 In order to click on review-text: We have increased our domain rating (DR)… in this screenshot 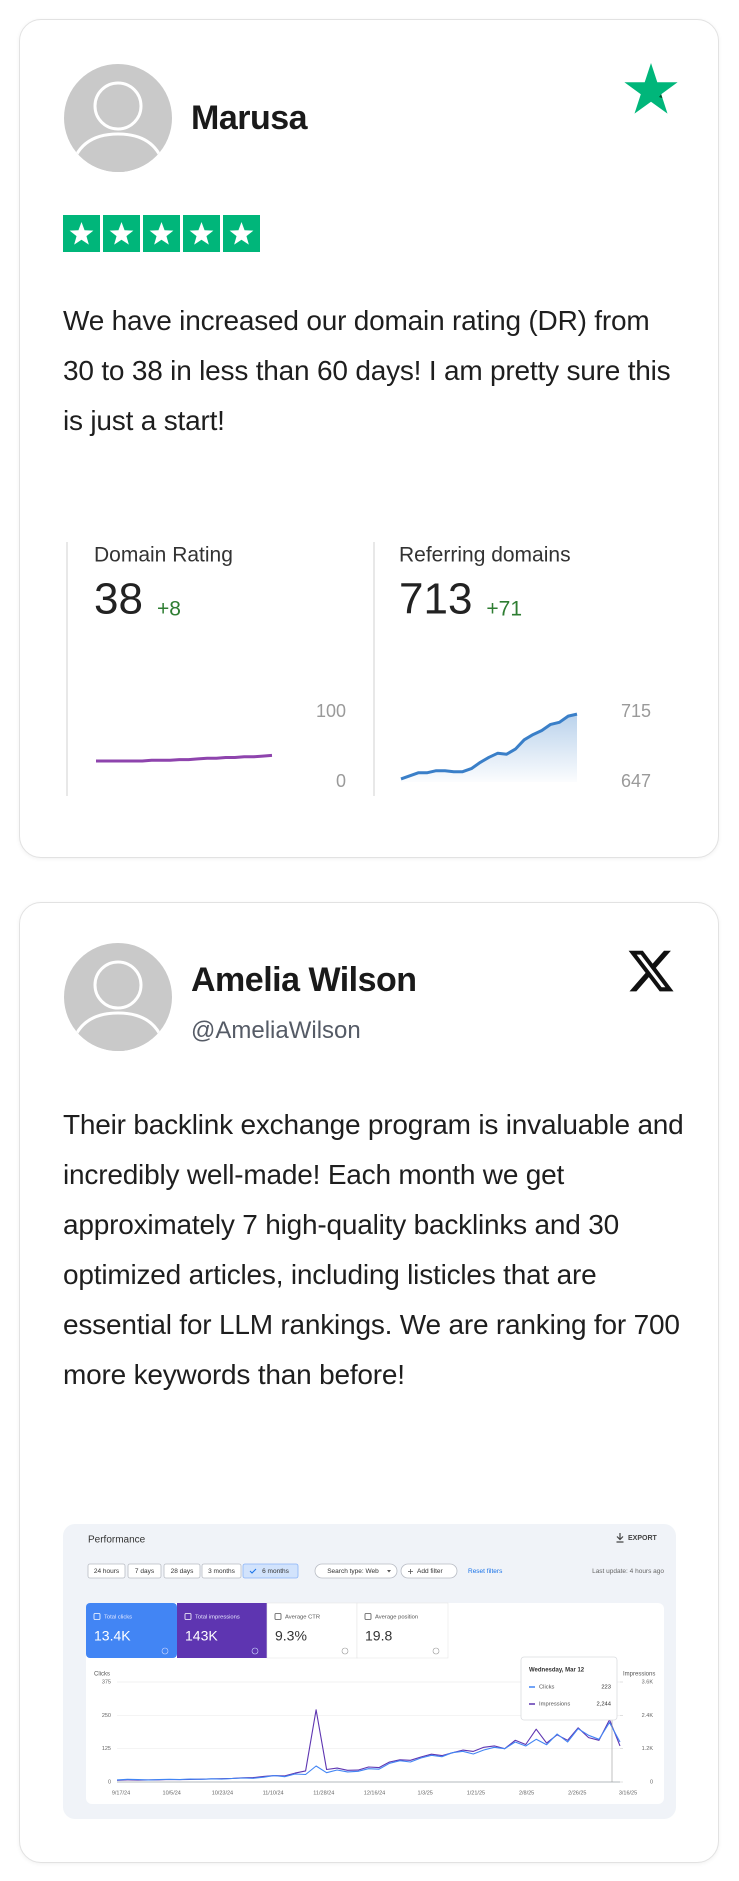, I will do `click(367, 370)`.